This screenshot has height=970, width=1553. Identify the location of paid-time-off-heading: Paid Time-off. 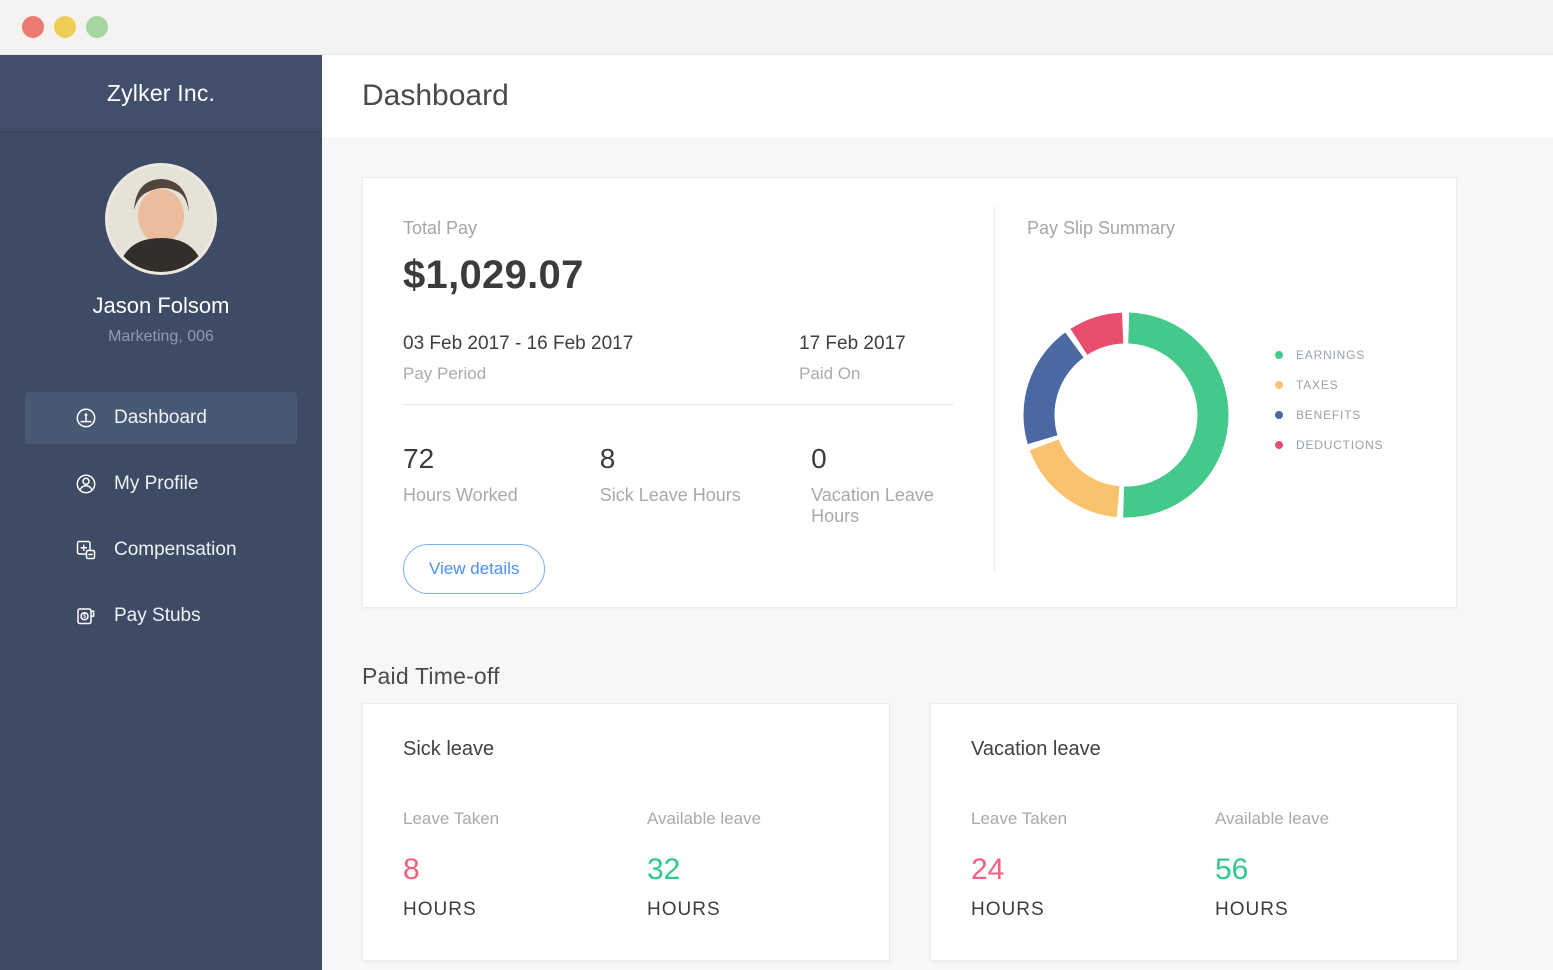
(431, 676).